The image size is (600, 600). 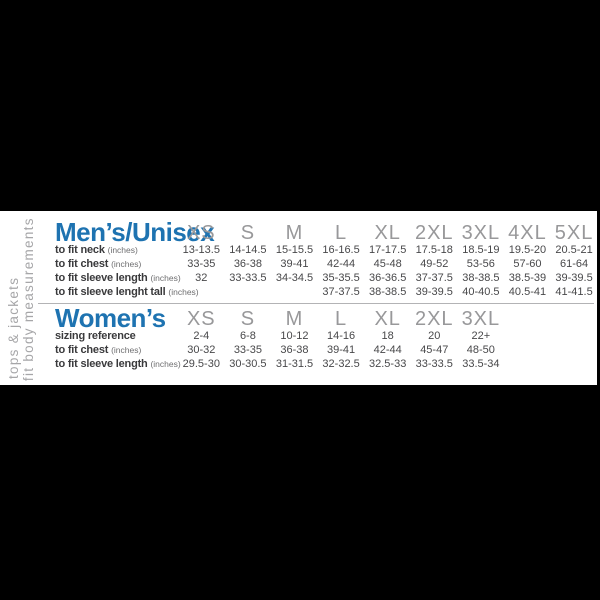 I want to click on row-label-text: sizing reference, so click(x=95, y=335).